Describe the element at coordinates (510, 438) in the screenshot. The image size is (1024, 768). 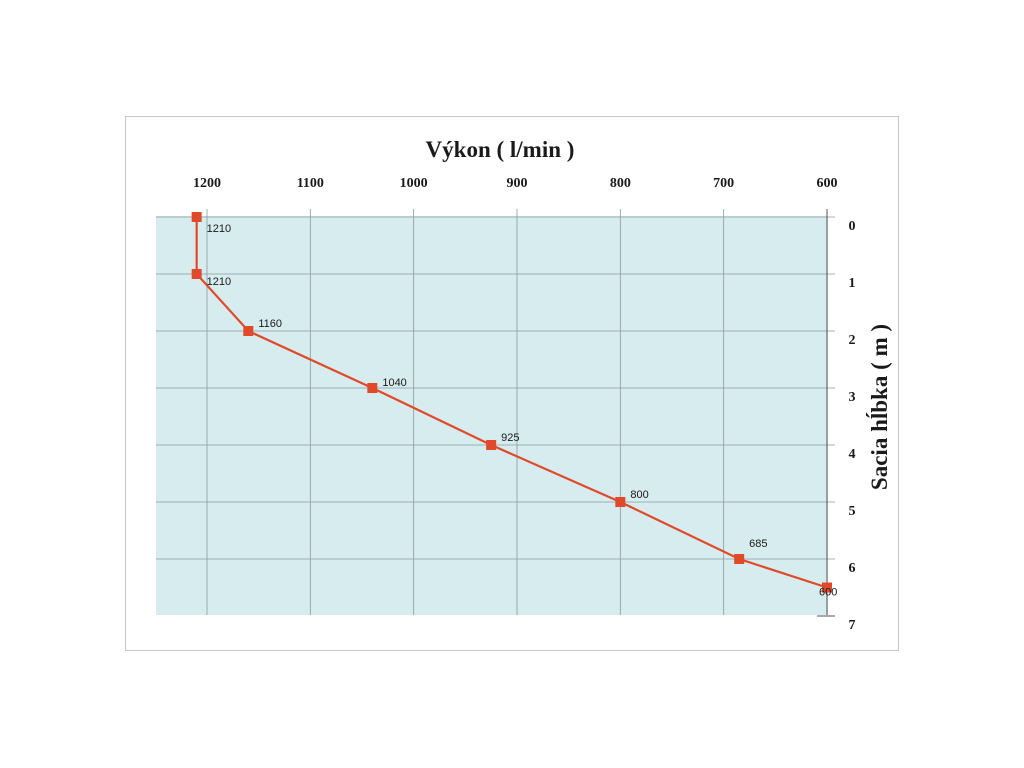
I see `data-label: 925` at that location.